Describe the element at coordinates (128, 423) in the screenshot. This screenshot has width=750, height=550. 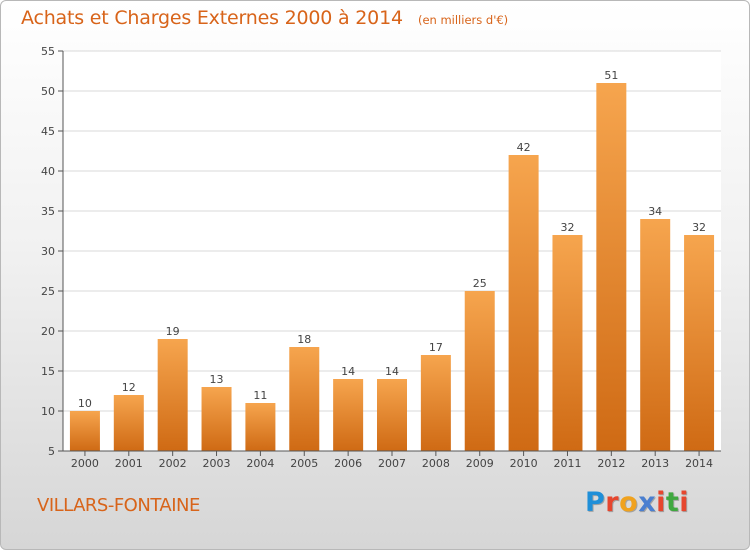
I see `bar-2001` at that location.